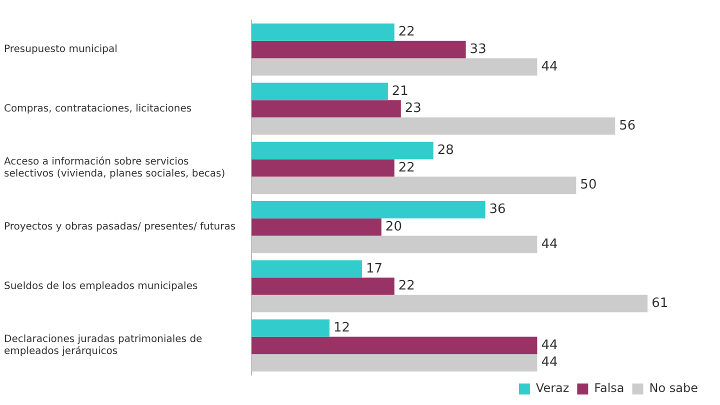 This screenshot has height=405, width=720. I want to click on legend-label: Veraz, so click(553, 388).